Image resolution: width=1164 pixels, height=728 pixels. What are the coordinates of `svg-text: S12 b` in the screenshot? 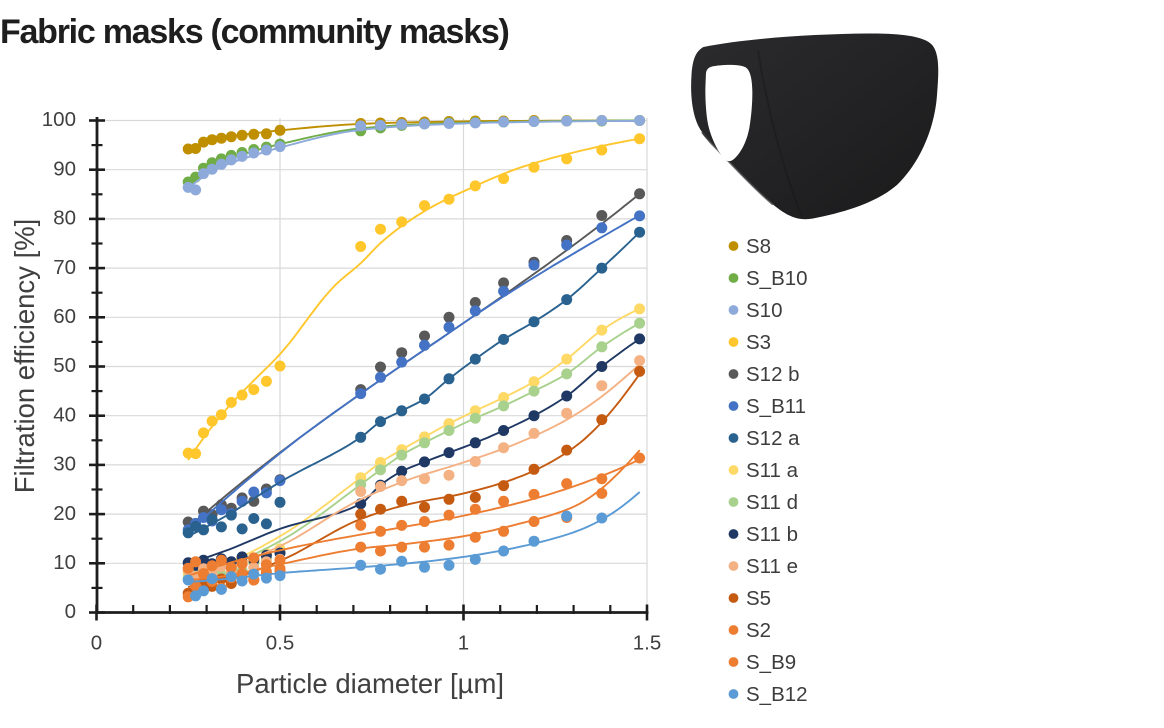 It's located at (773, 374).